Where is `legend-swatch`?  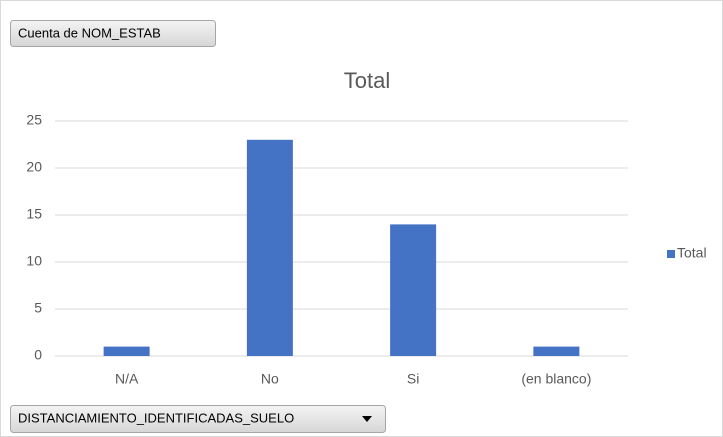
legend-swatch is located at coordinates (671, 254).